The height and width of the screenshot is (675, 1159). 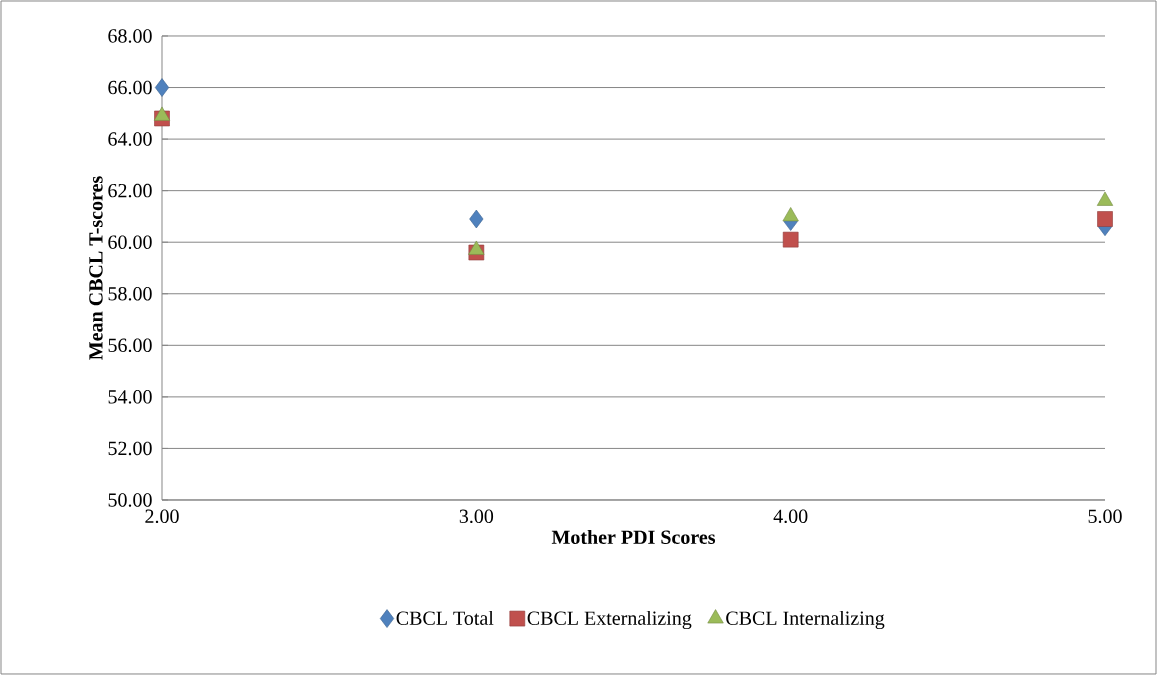 What do you see at coordinates (445, 617) in the screenshot?
I see `legend-label: CBCL Total` at bounding box center [445, 617].